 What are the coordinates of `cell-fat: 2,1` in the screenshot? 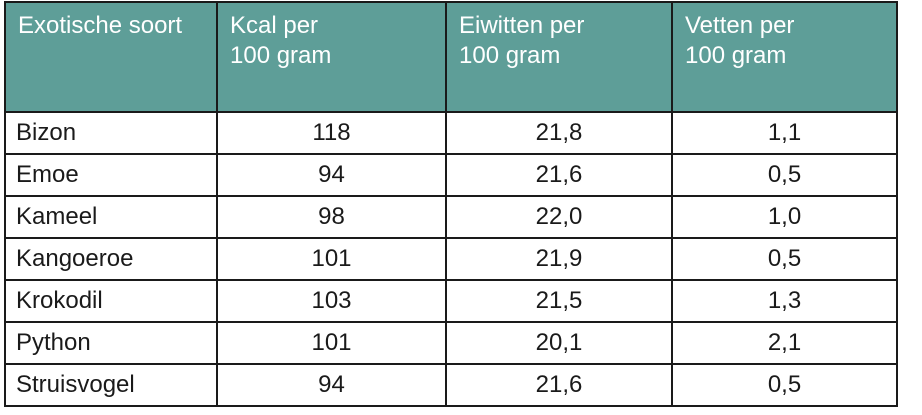 It's located at (784, 343).